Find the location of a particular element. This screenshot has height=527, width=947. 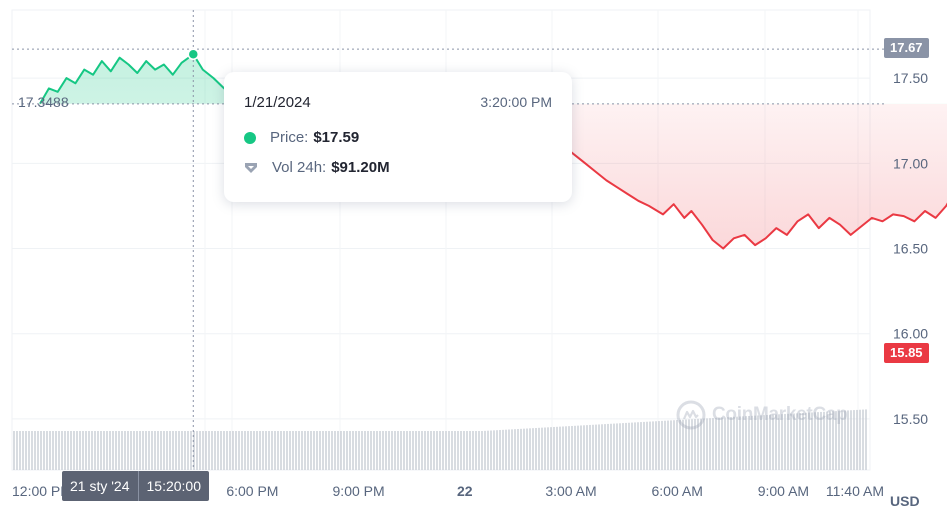

crosshair-date: 21 sty '24 is located at coordinates (100, 486).